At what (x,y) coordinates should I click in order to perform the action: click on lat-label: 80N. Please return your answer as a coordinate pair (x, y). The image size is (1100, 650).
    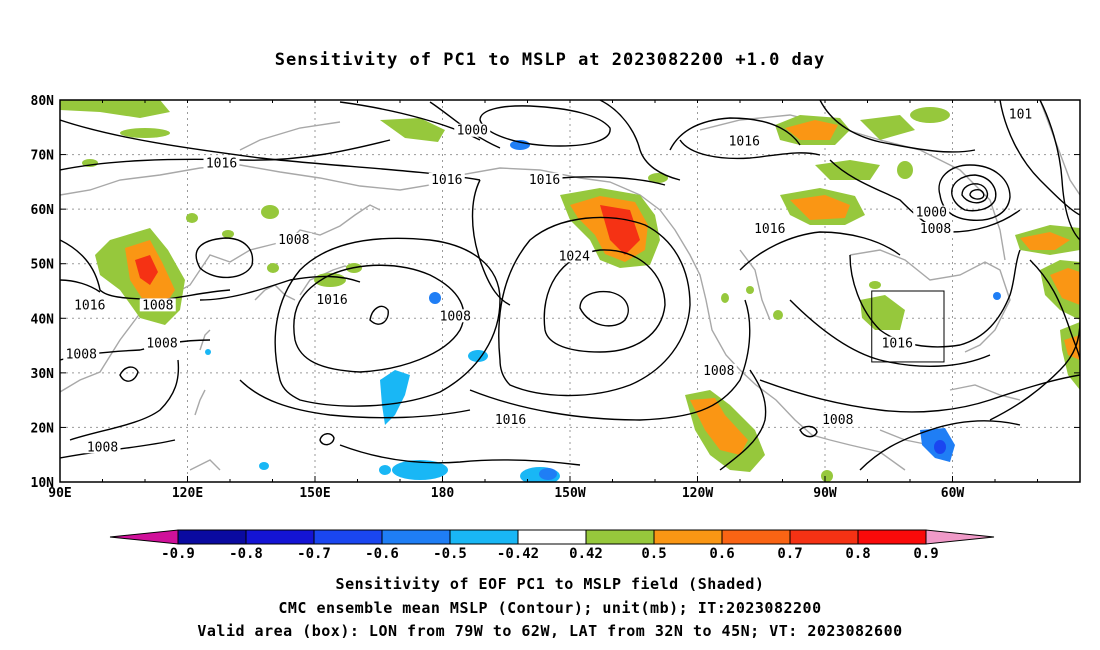
    Looking at the image, I should click on (43, 101).